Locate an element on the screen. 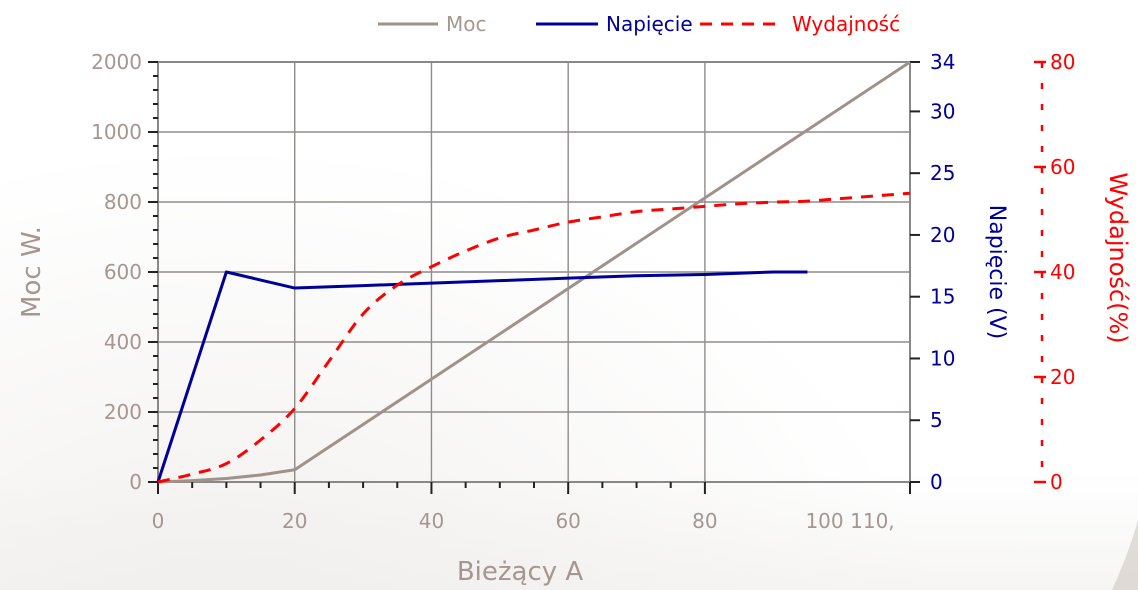  voltage-axis-tick-label: 0 is located at coordinates (936, 482).